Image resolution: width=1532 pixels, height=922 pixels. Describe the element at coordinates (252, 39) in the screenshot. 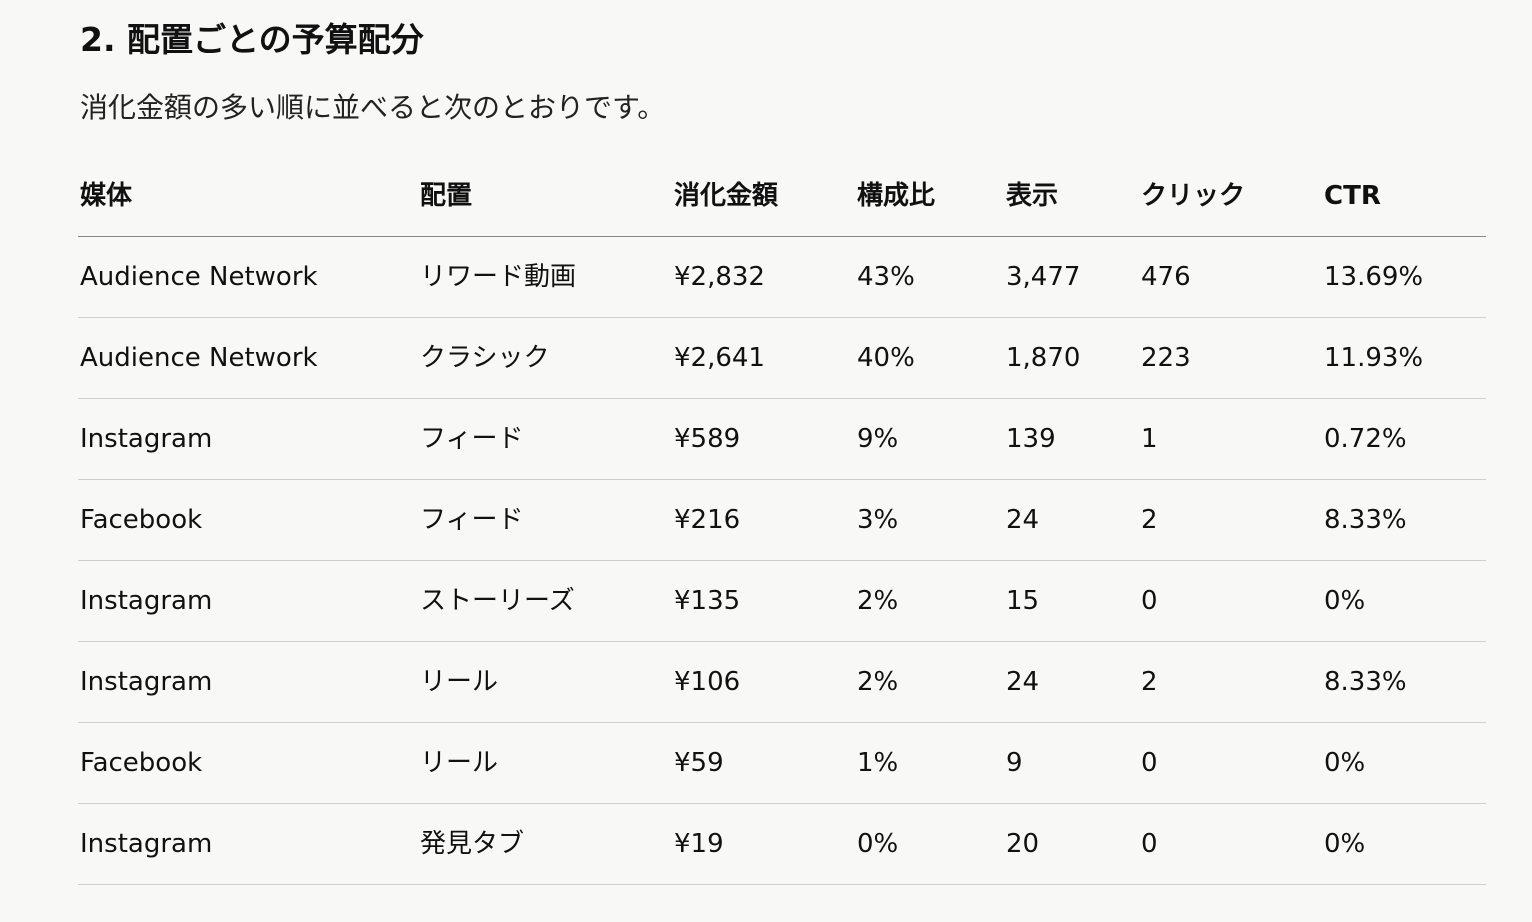

I see `heading: 2. 配置ごとの予算配分` at that location.